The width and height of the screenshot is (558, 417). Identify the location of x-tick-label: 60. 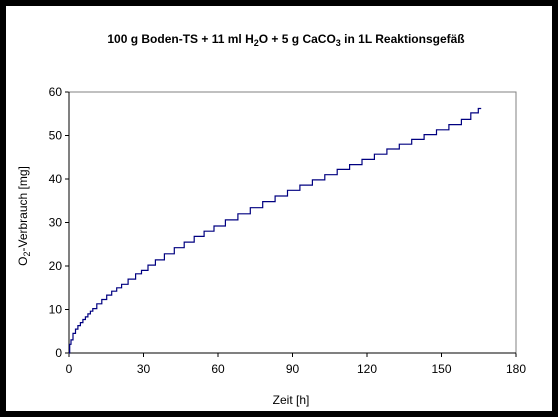
(218, 369).